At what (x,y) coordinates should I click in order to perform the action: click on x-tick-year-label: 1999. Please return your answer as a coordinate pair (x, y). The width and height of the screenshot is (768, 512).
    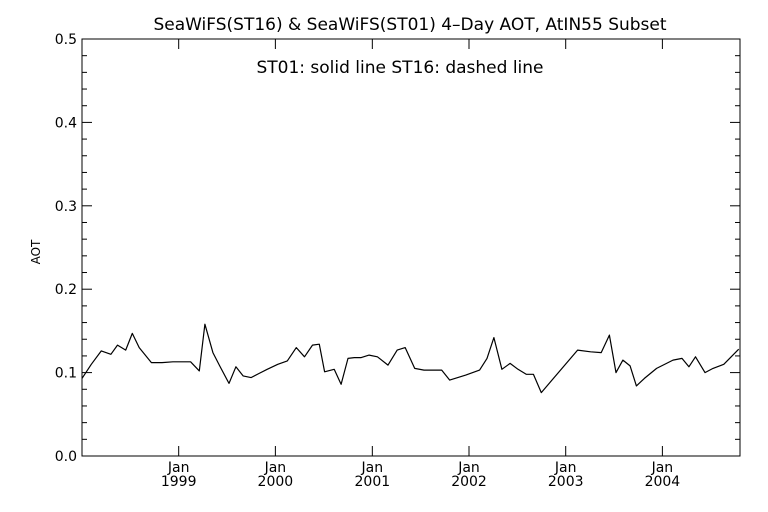
    Looking at the image, I should click on (179, 482).